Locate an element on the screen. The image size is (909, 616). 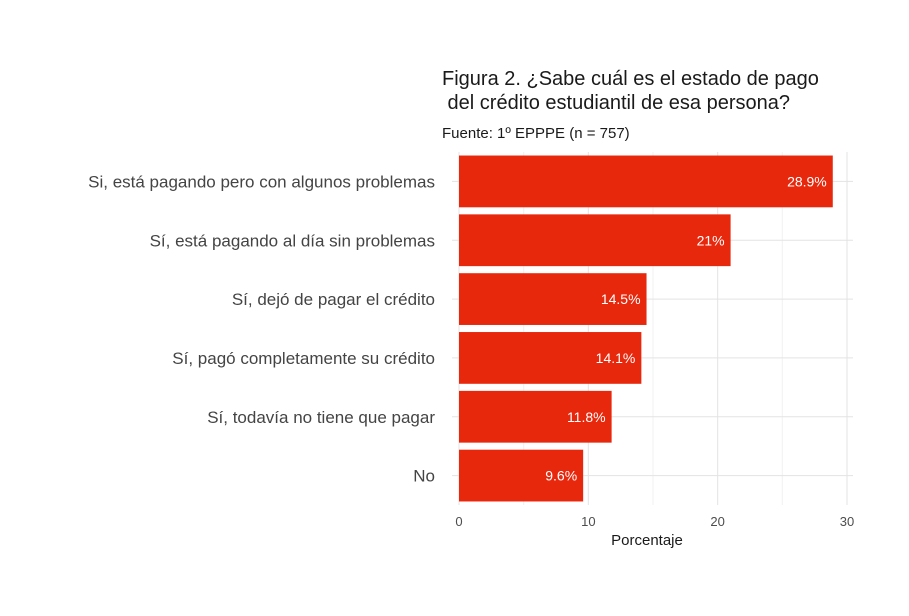
category-label: No is located at coordinates (424, 476).